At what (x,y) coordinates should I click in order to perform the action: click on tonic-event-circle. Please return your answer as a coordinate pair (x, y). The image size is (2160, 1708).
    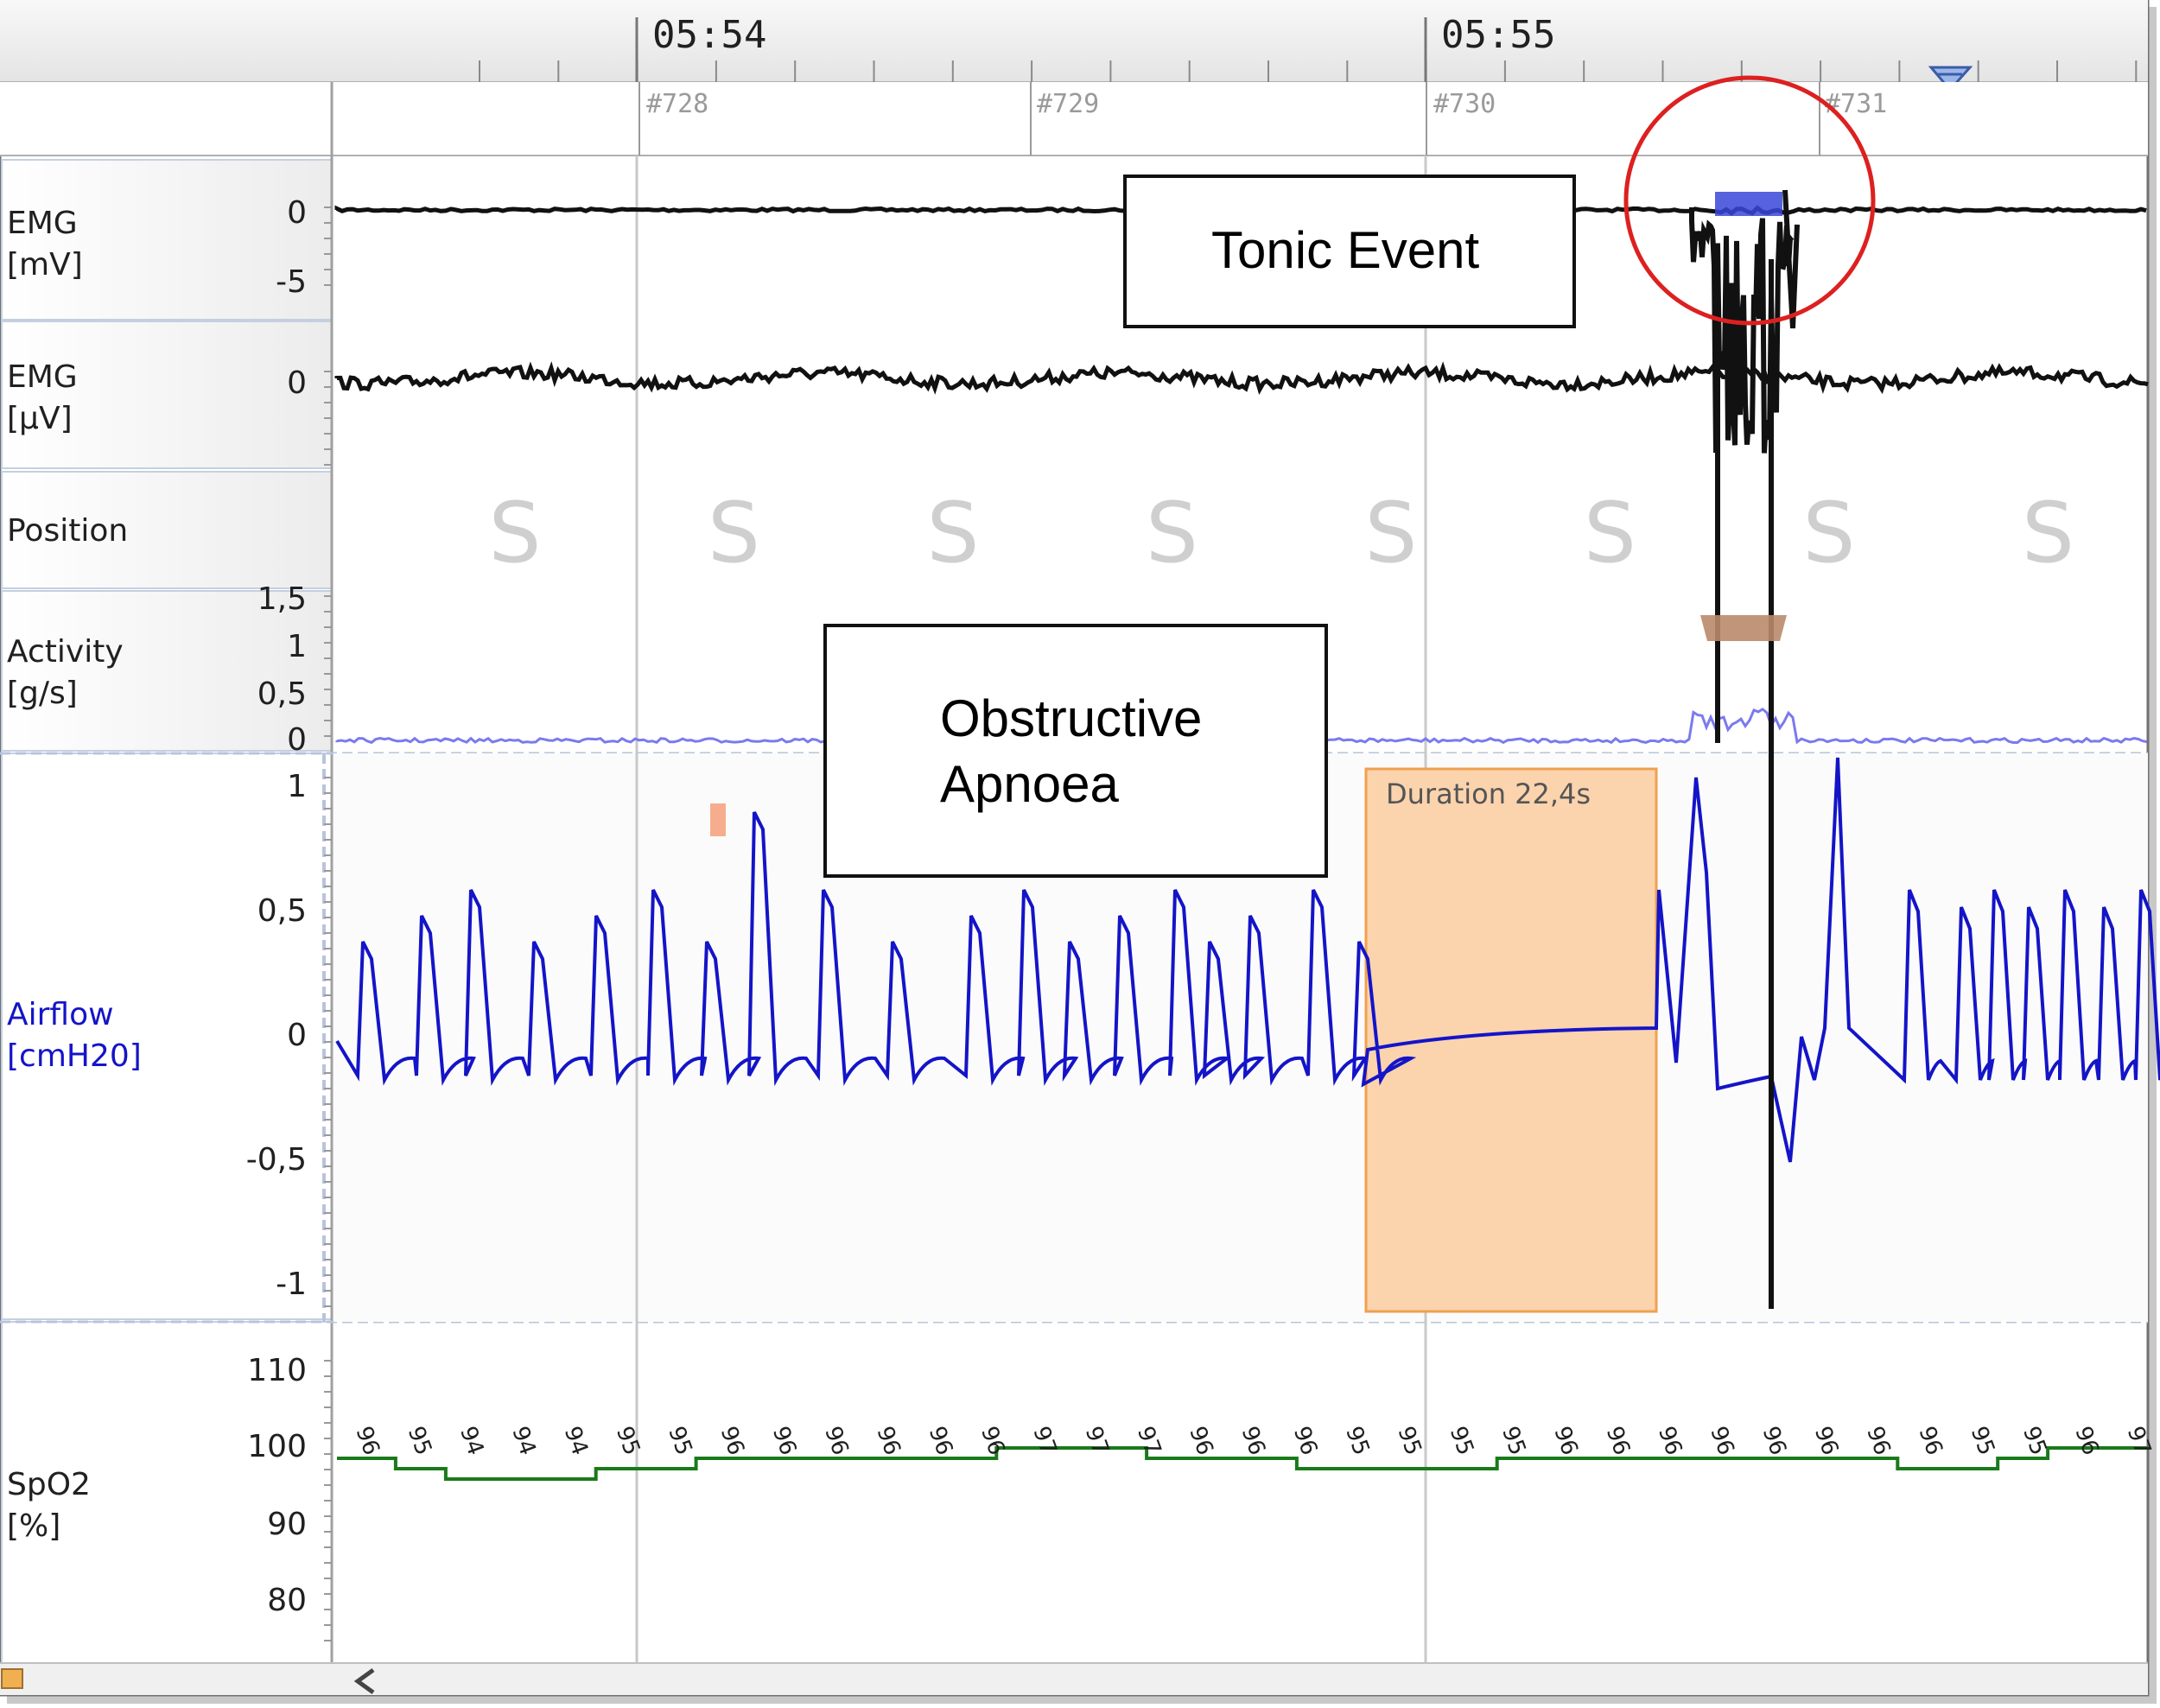
    Looking at the image, I should click on (1749, 200).